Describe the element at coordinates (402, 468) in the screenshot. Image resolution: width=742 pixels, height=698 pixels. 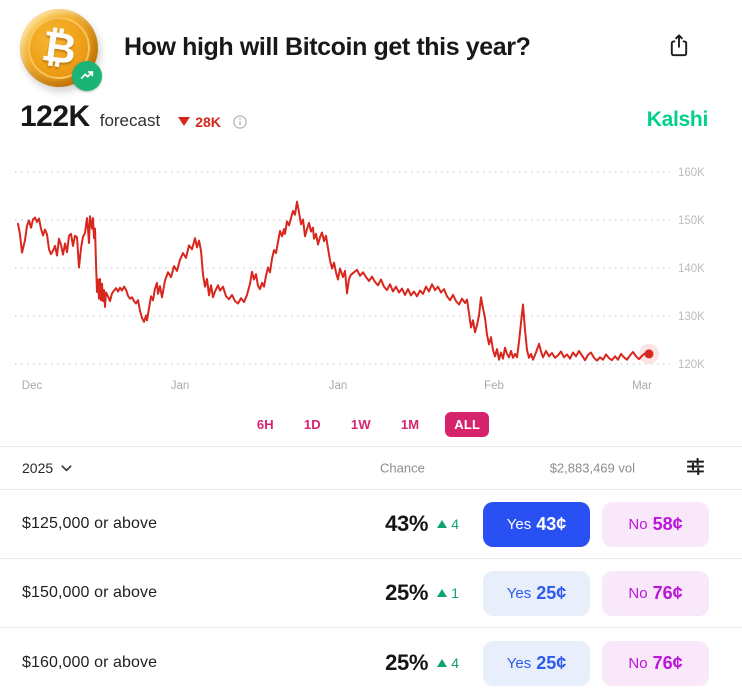
I see `chance-column-header: Chance` at that location.